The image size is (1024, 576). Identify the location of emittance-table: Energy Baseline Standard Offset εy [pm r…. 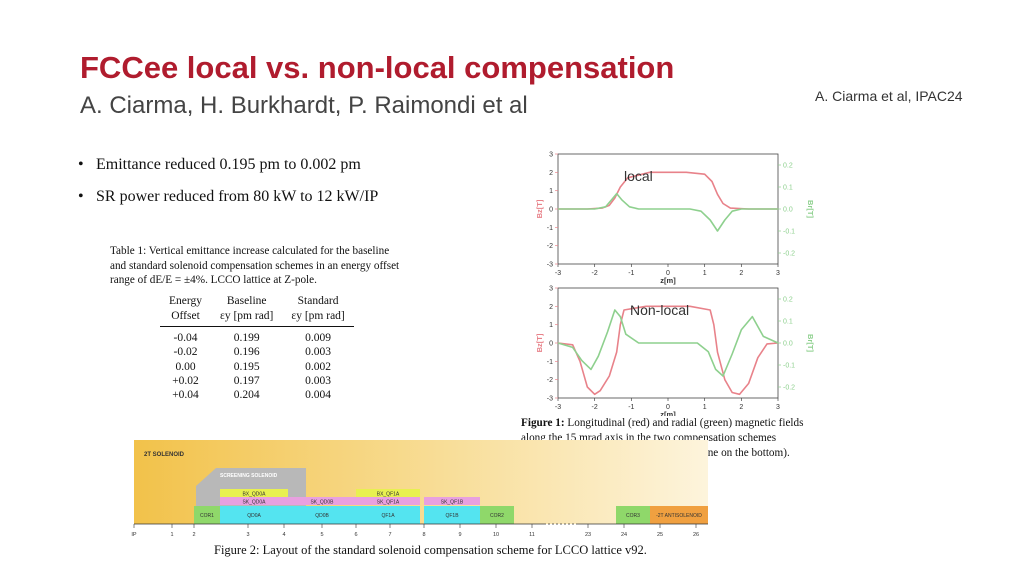
(257, 348).